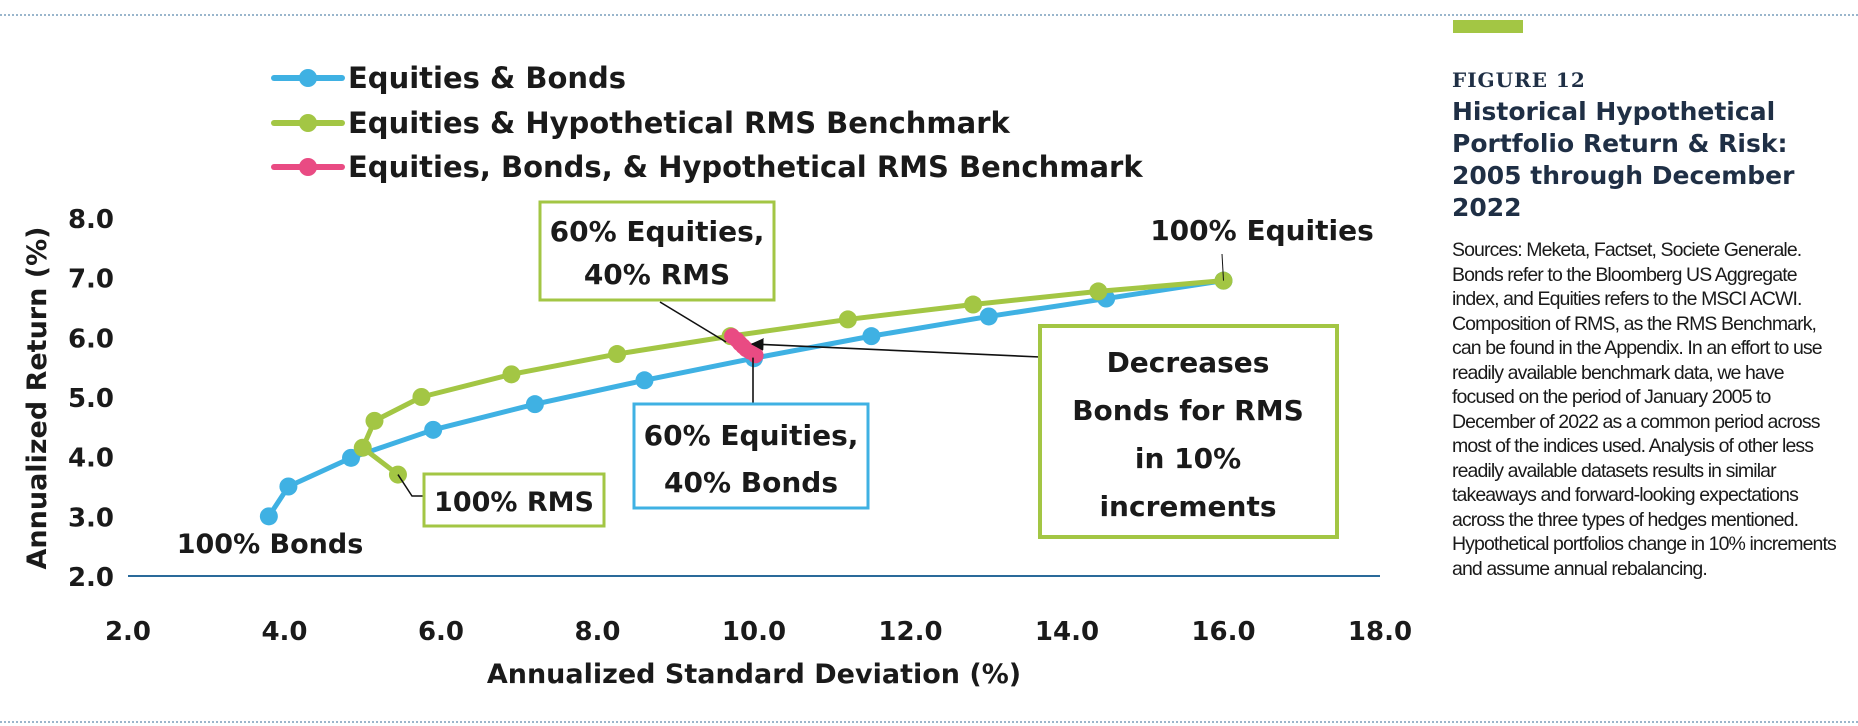 This screenshot has height=726, width=1858. Describe the element at coordinates (487, 78) in the screenshot. I see `legend-label: Equities & Bonds` at that location.